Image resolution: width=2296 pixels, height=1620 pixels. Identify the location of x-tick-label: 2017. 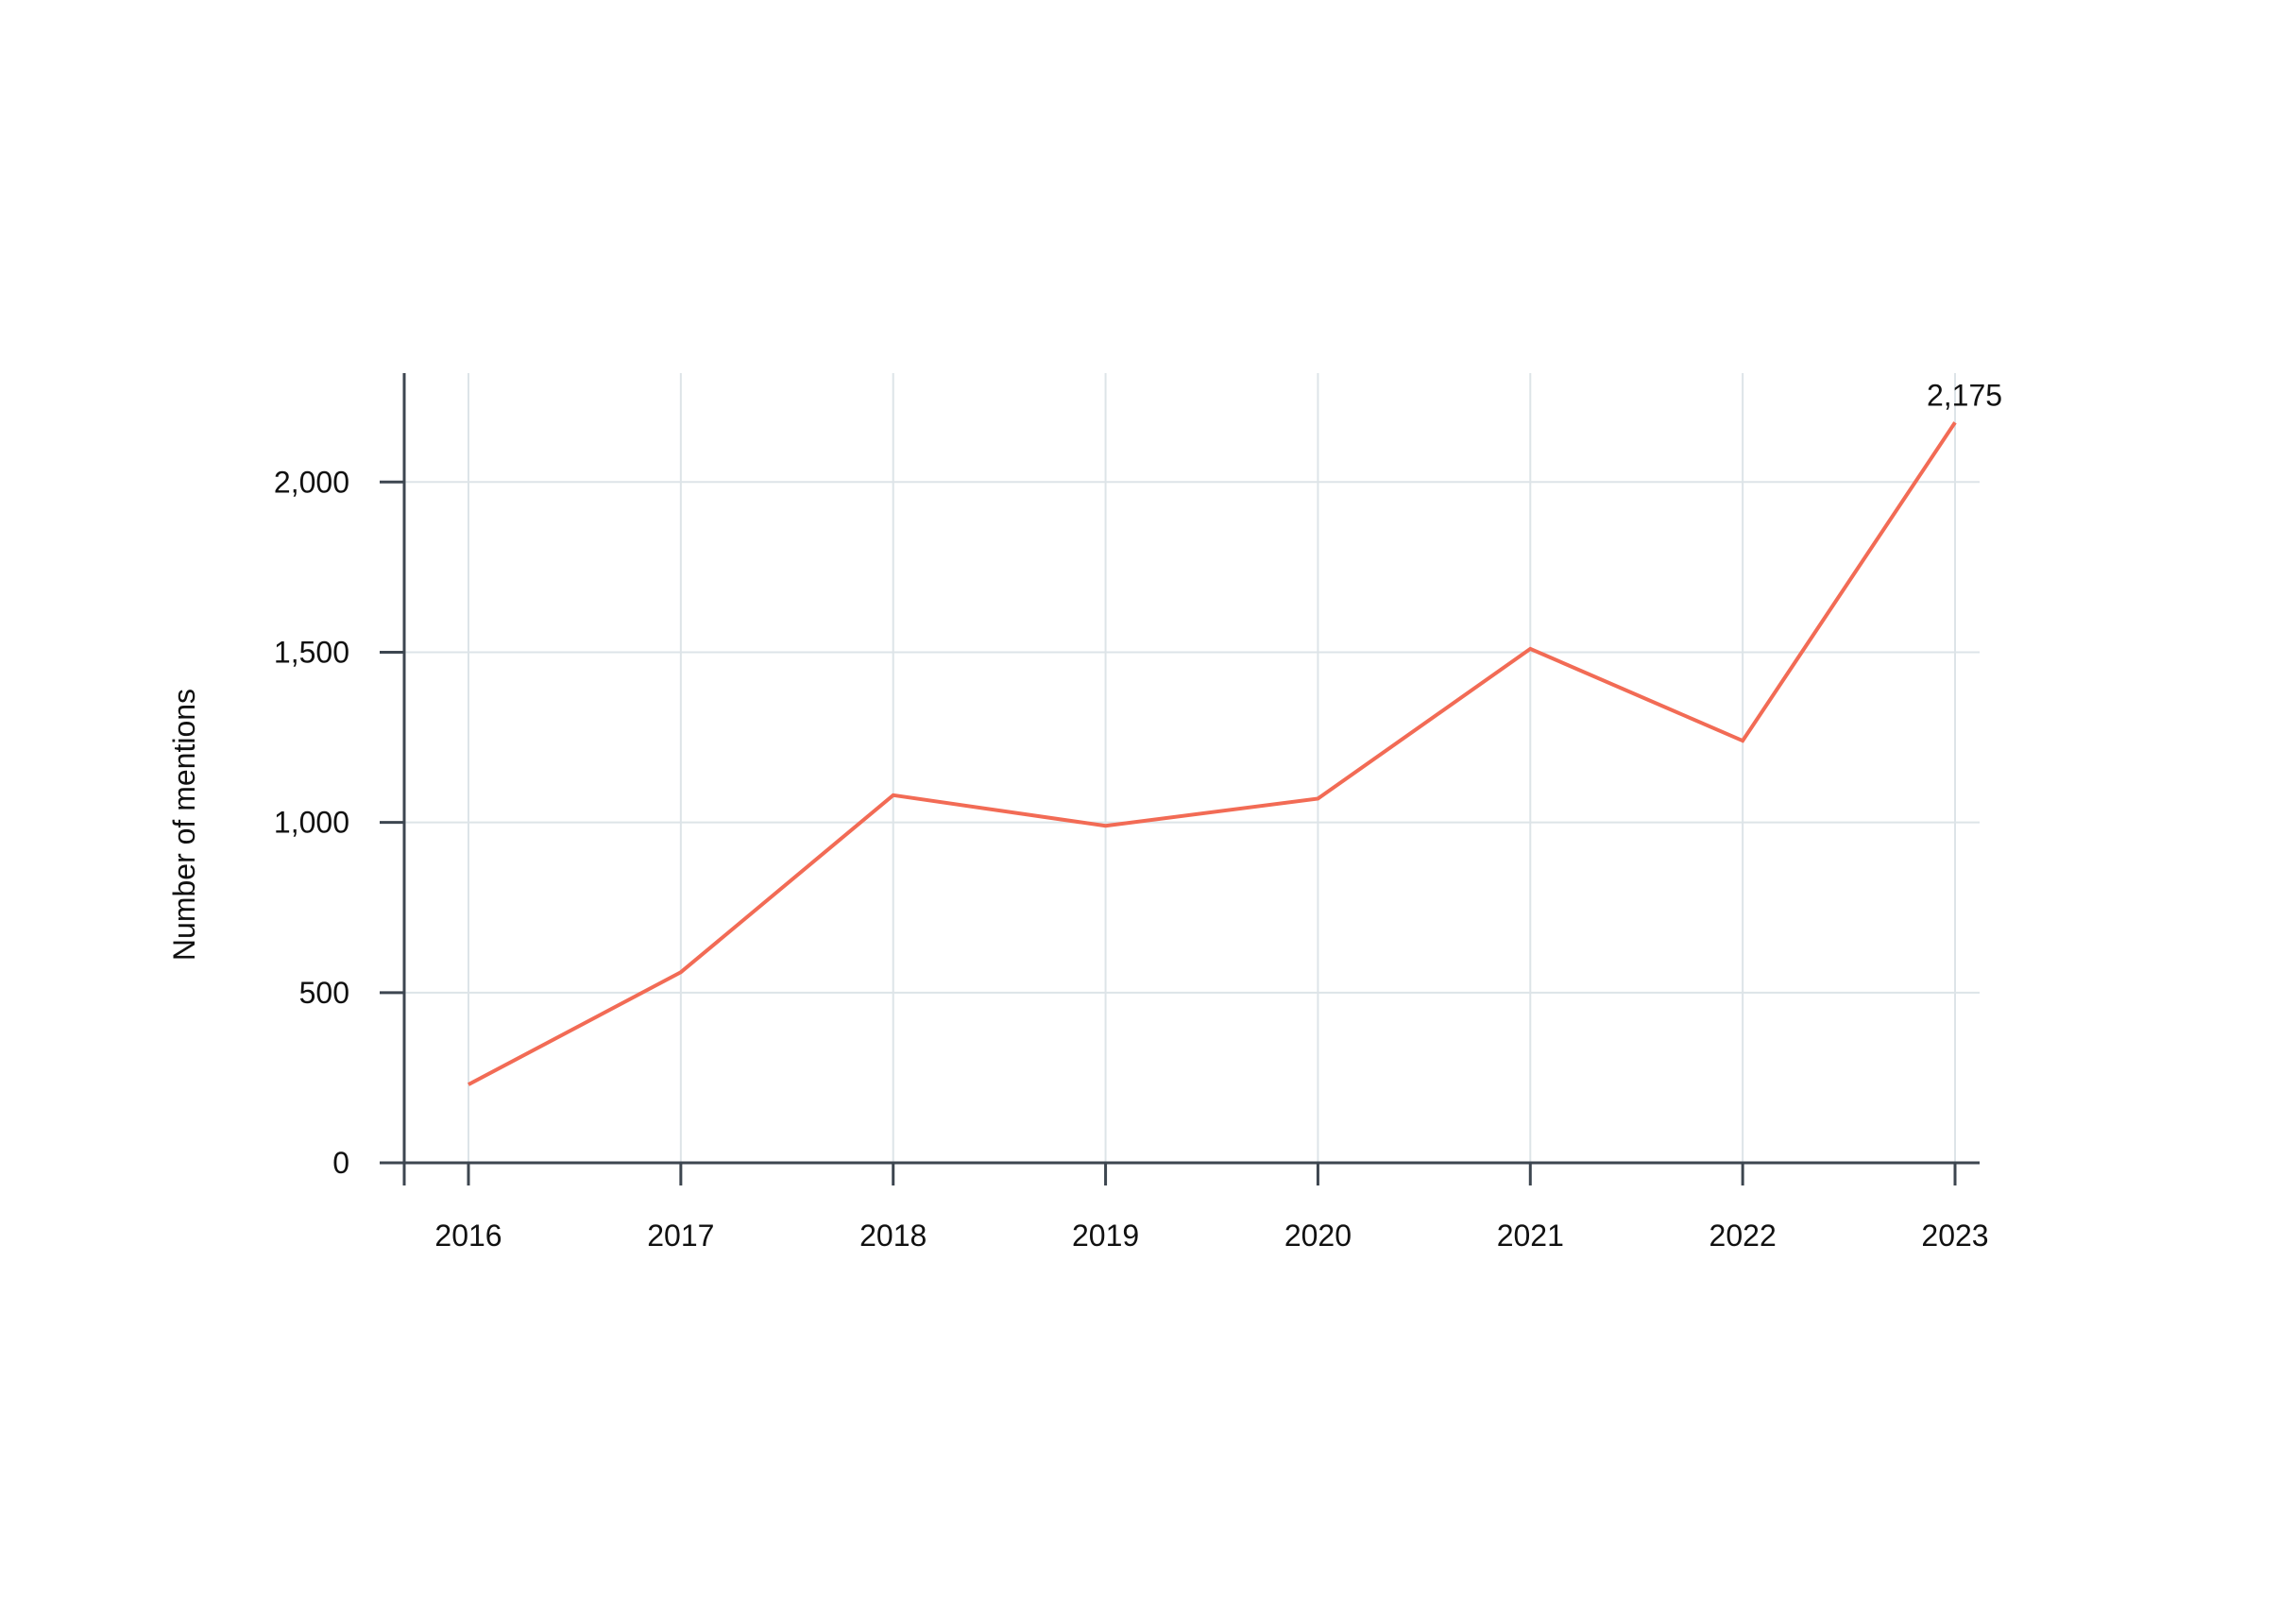
(681, 1236).